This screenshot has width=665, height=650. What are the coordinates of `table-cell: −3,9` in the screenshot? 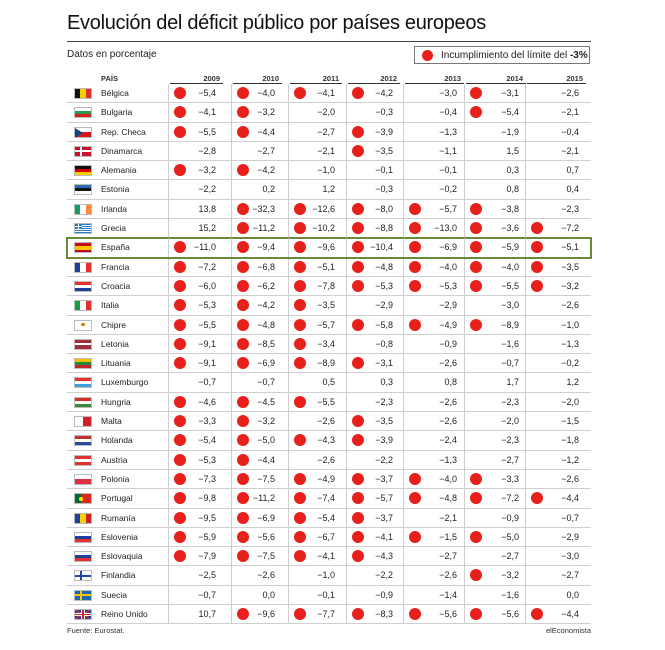 It's located at (372, 132).